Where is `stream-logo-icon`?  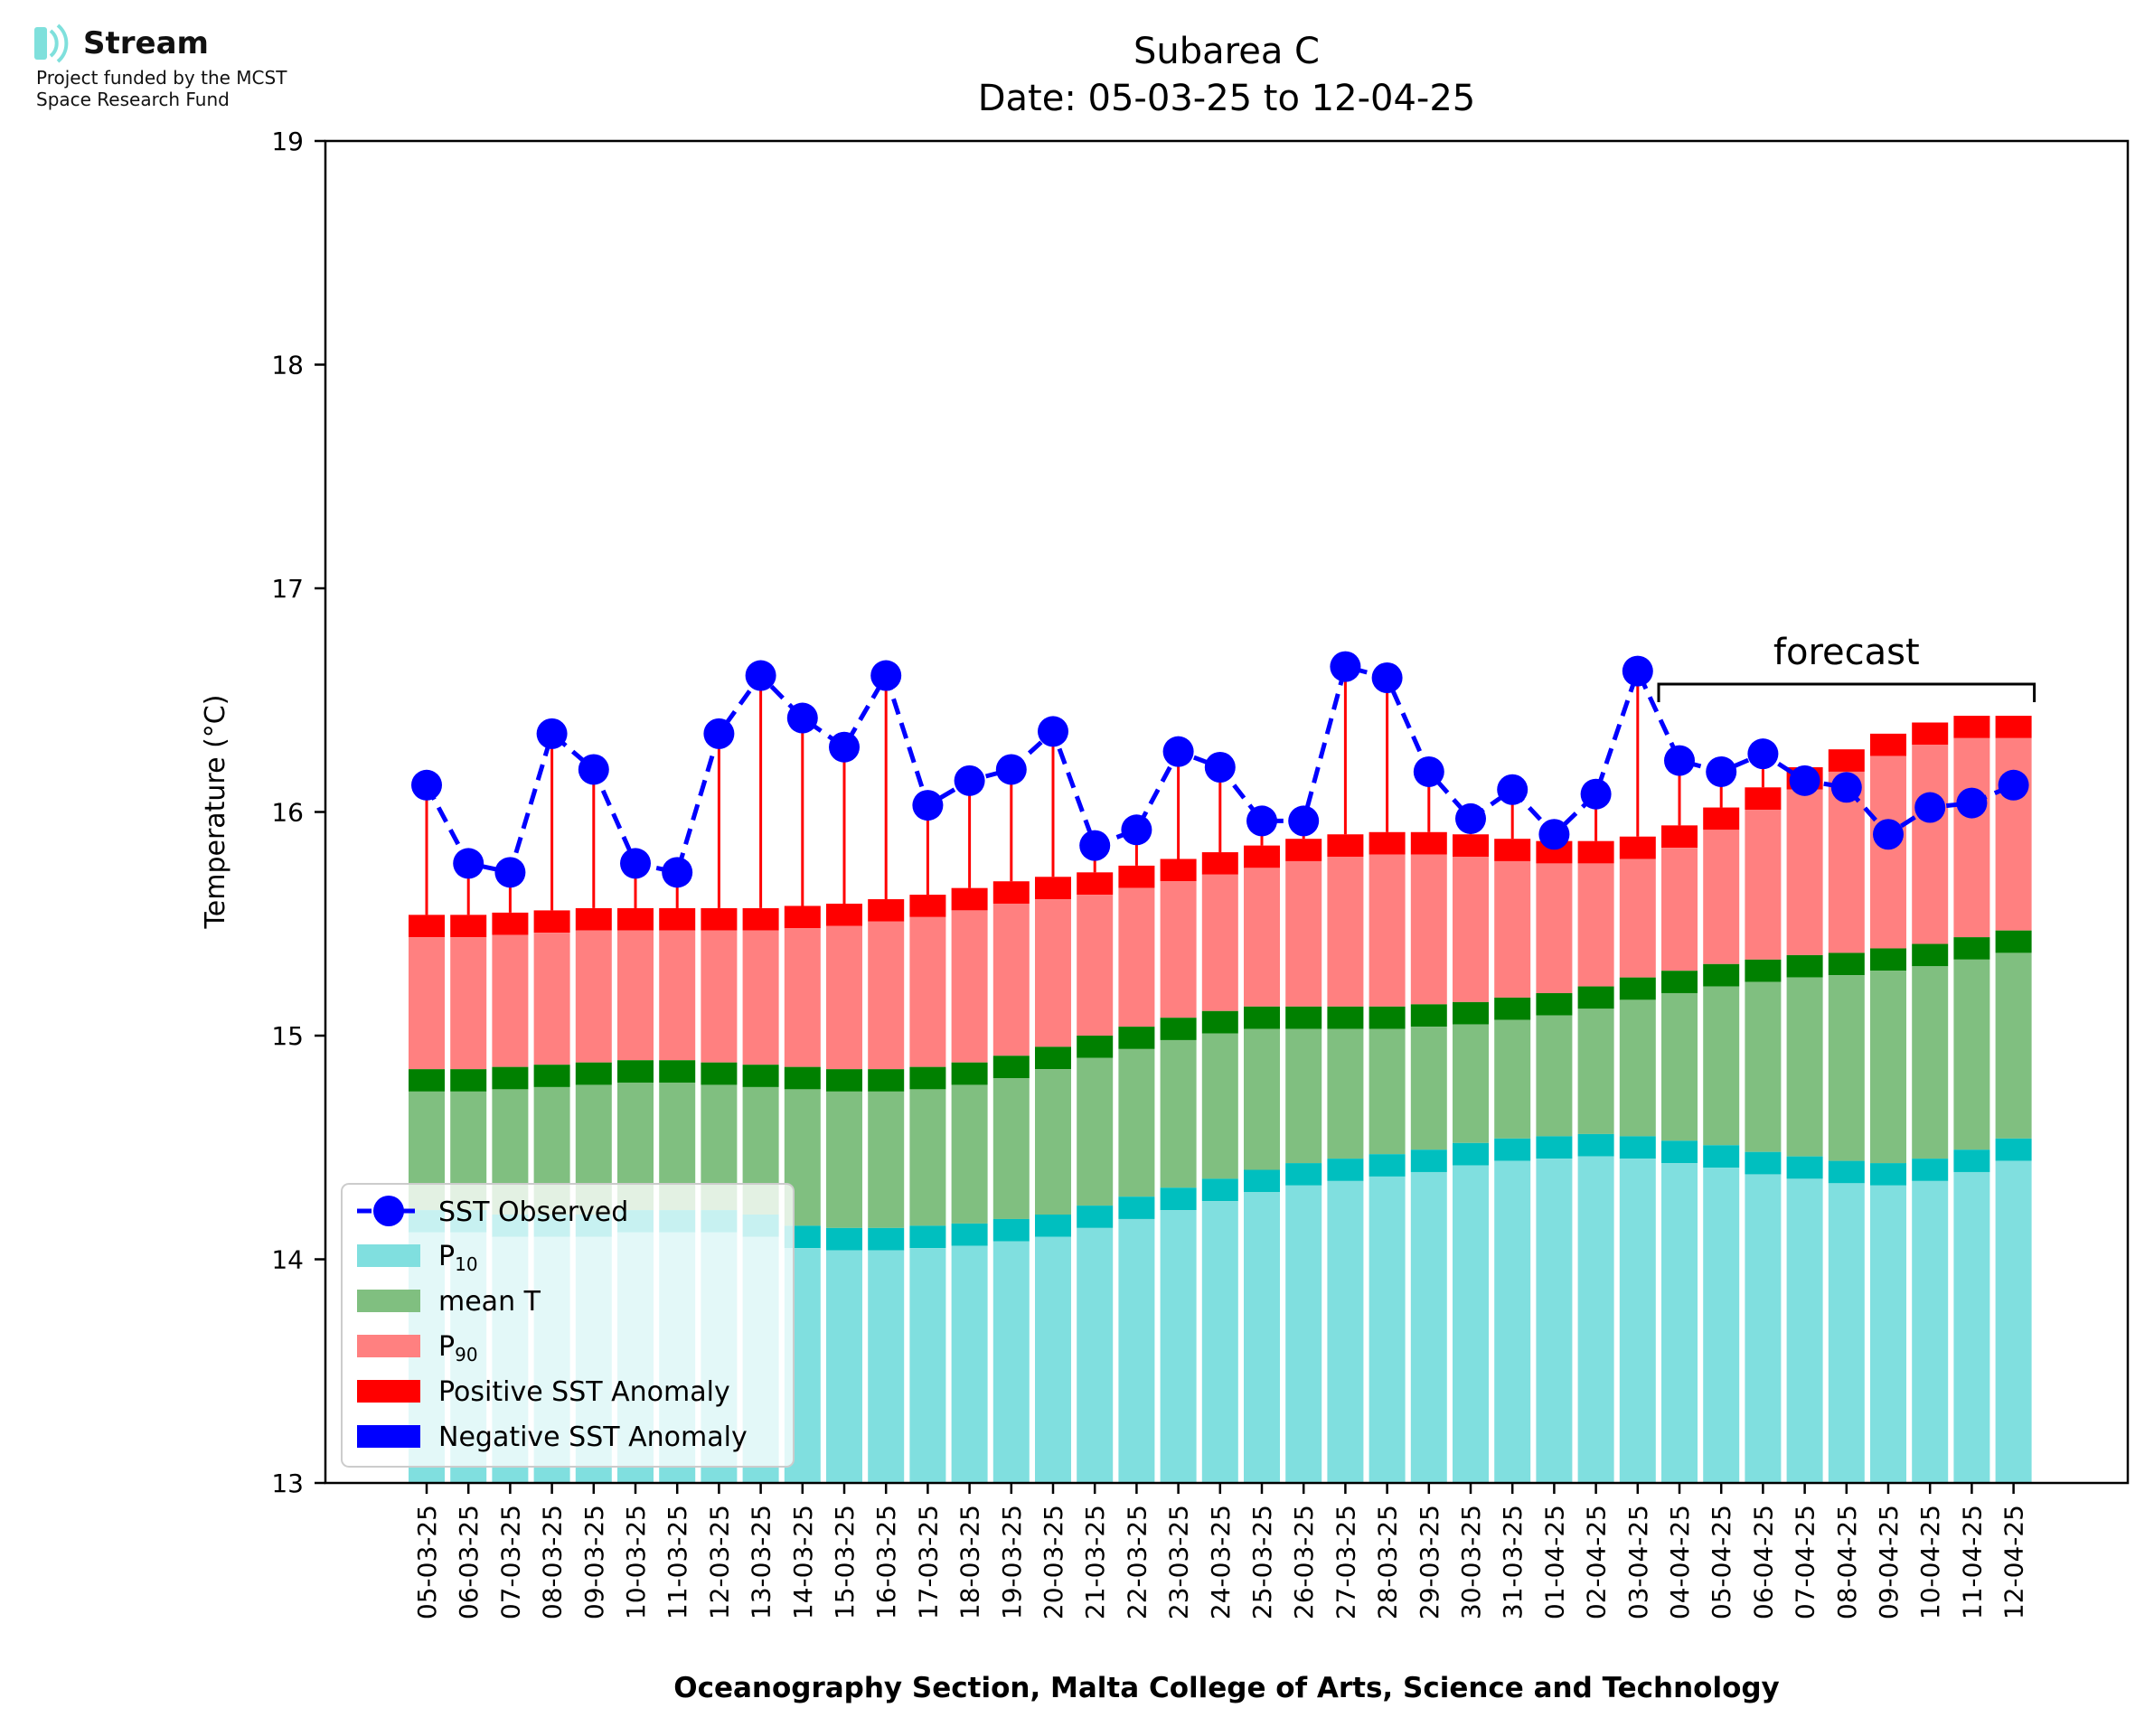
stream-logo-icon is located at coordinates (51, 43).